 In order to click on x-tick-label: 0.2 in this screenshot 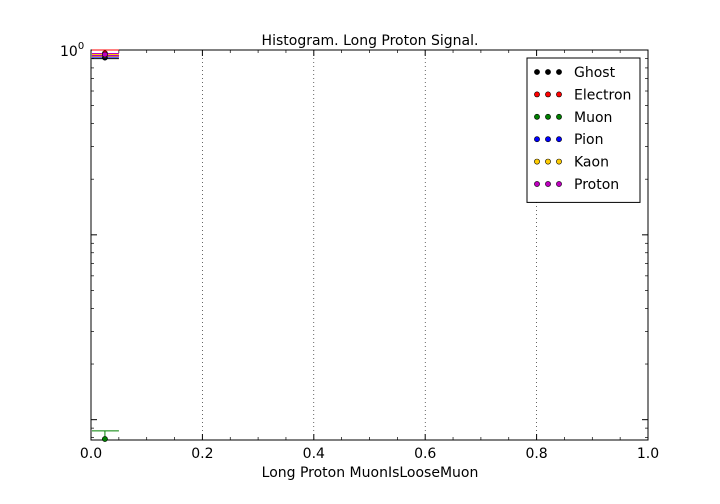, I will do `click(202, 454)`.